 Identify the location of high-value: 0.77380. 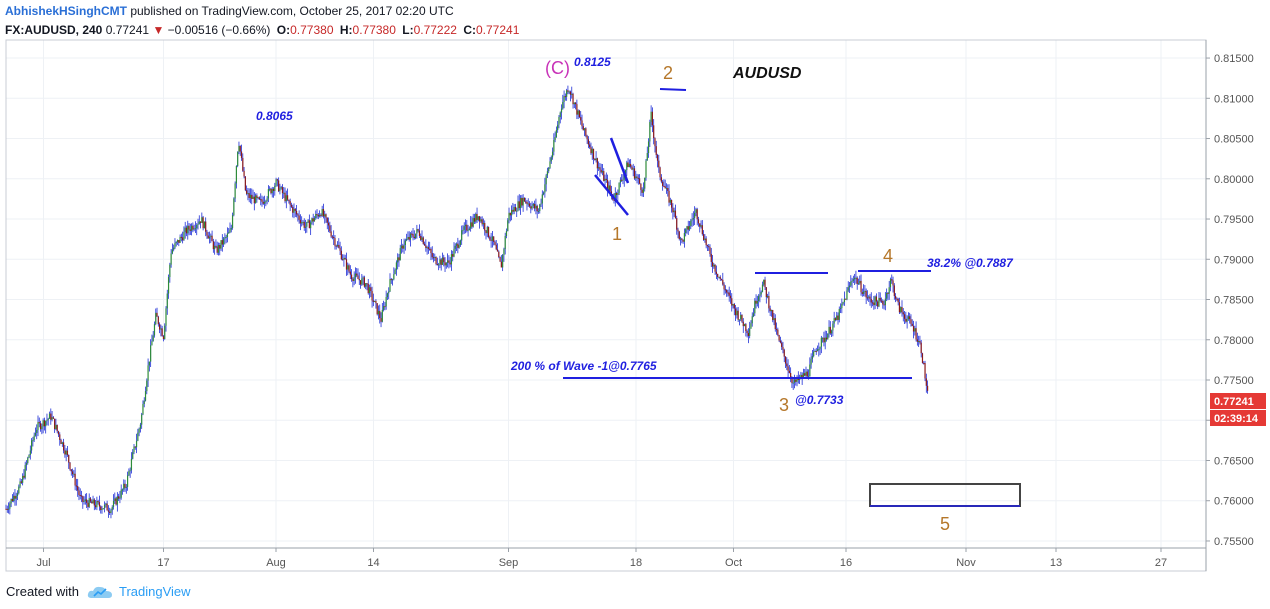
(374, 30).